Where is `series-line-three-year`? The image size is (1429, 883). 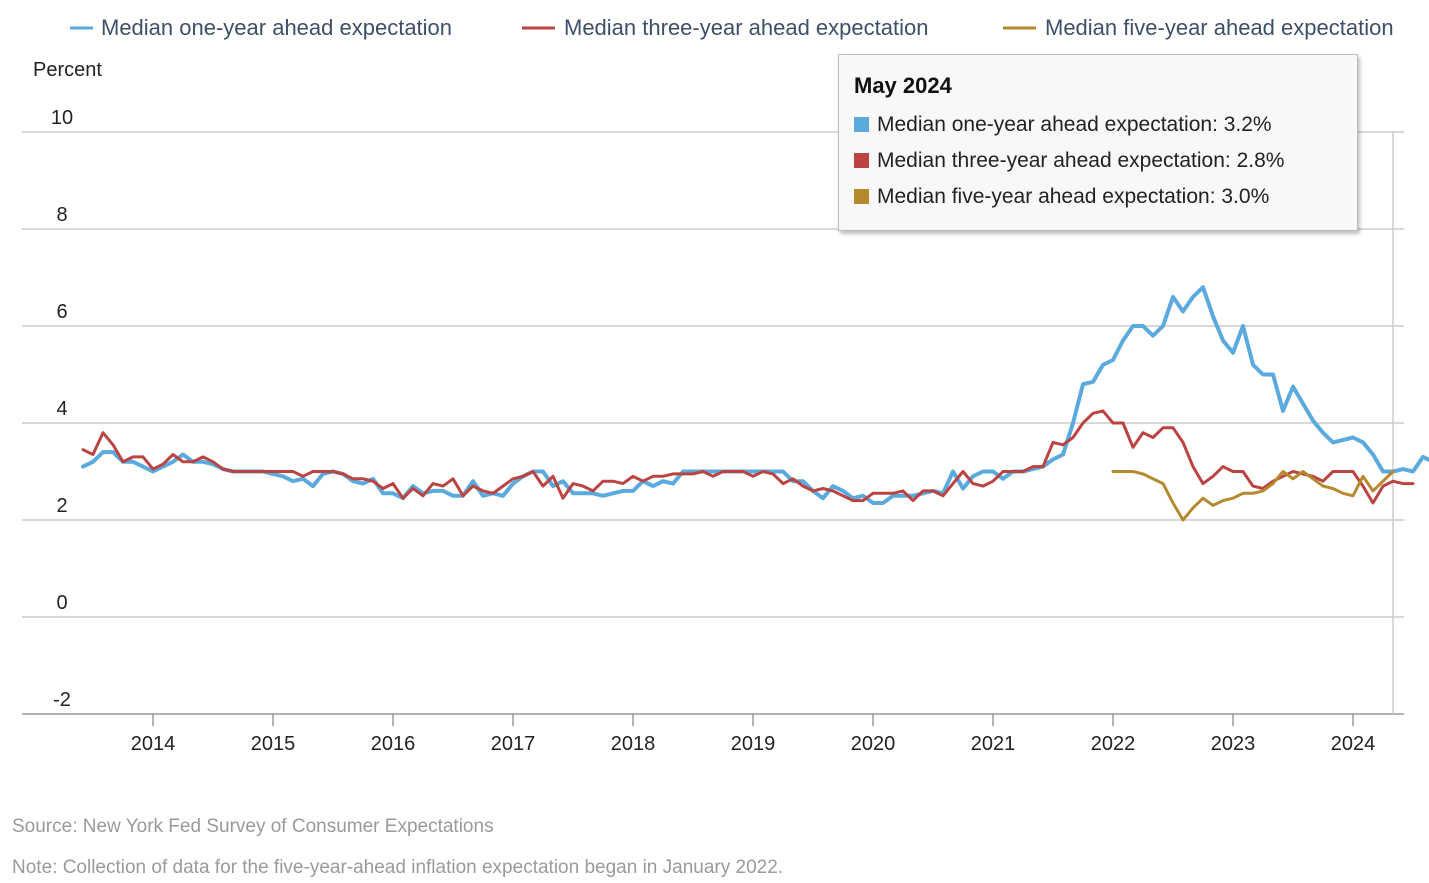 series-line-three-year is located at coordinates (748, 457).